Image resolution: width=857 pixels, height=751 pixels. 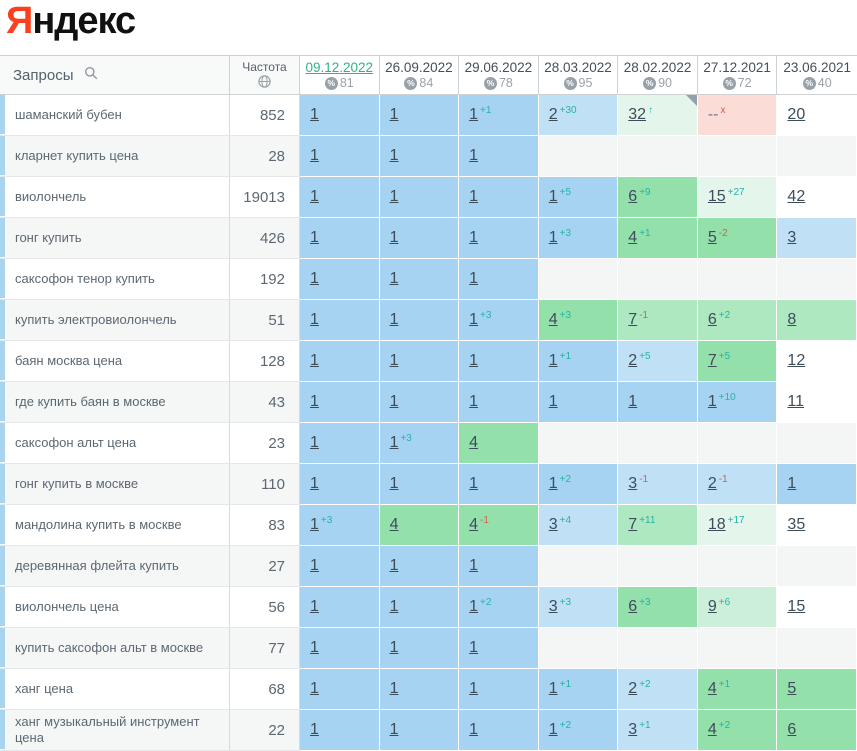 I want to click on search-icon, so click(x=91, y=75).